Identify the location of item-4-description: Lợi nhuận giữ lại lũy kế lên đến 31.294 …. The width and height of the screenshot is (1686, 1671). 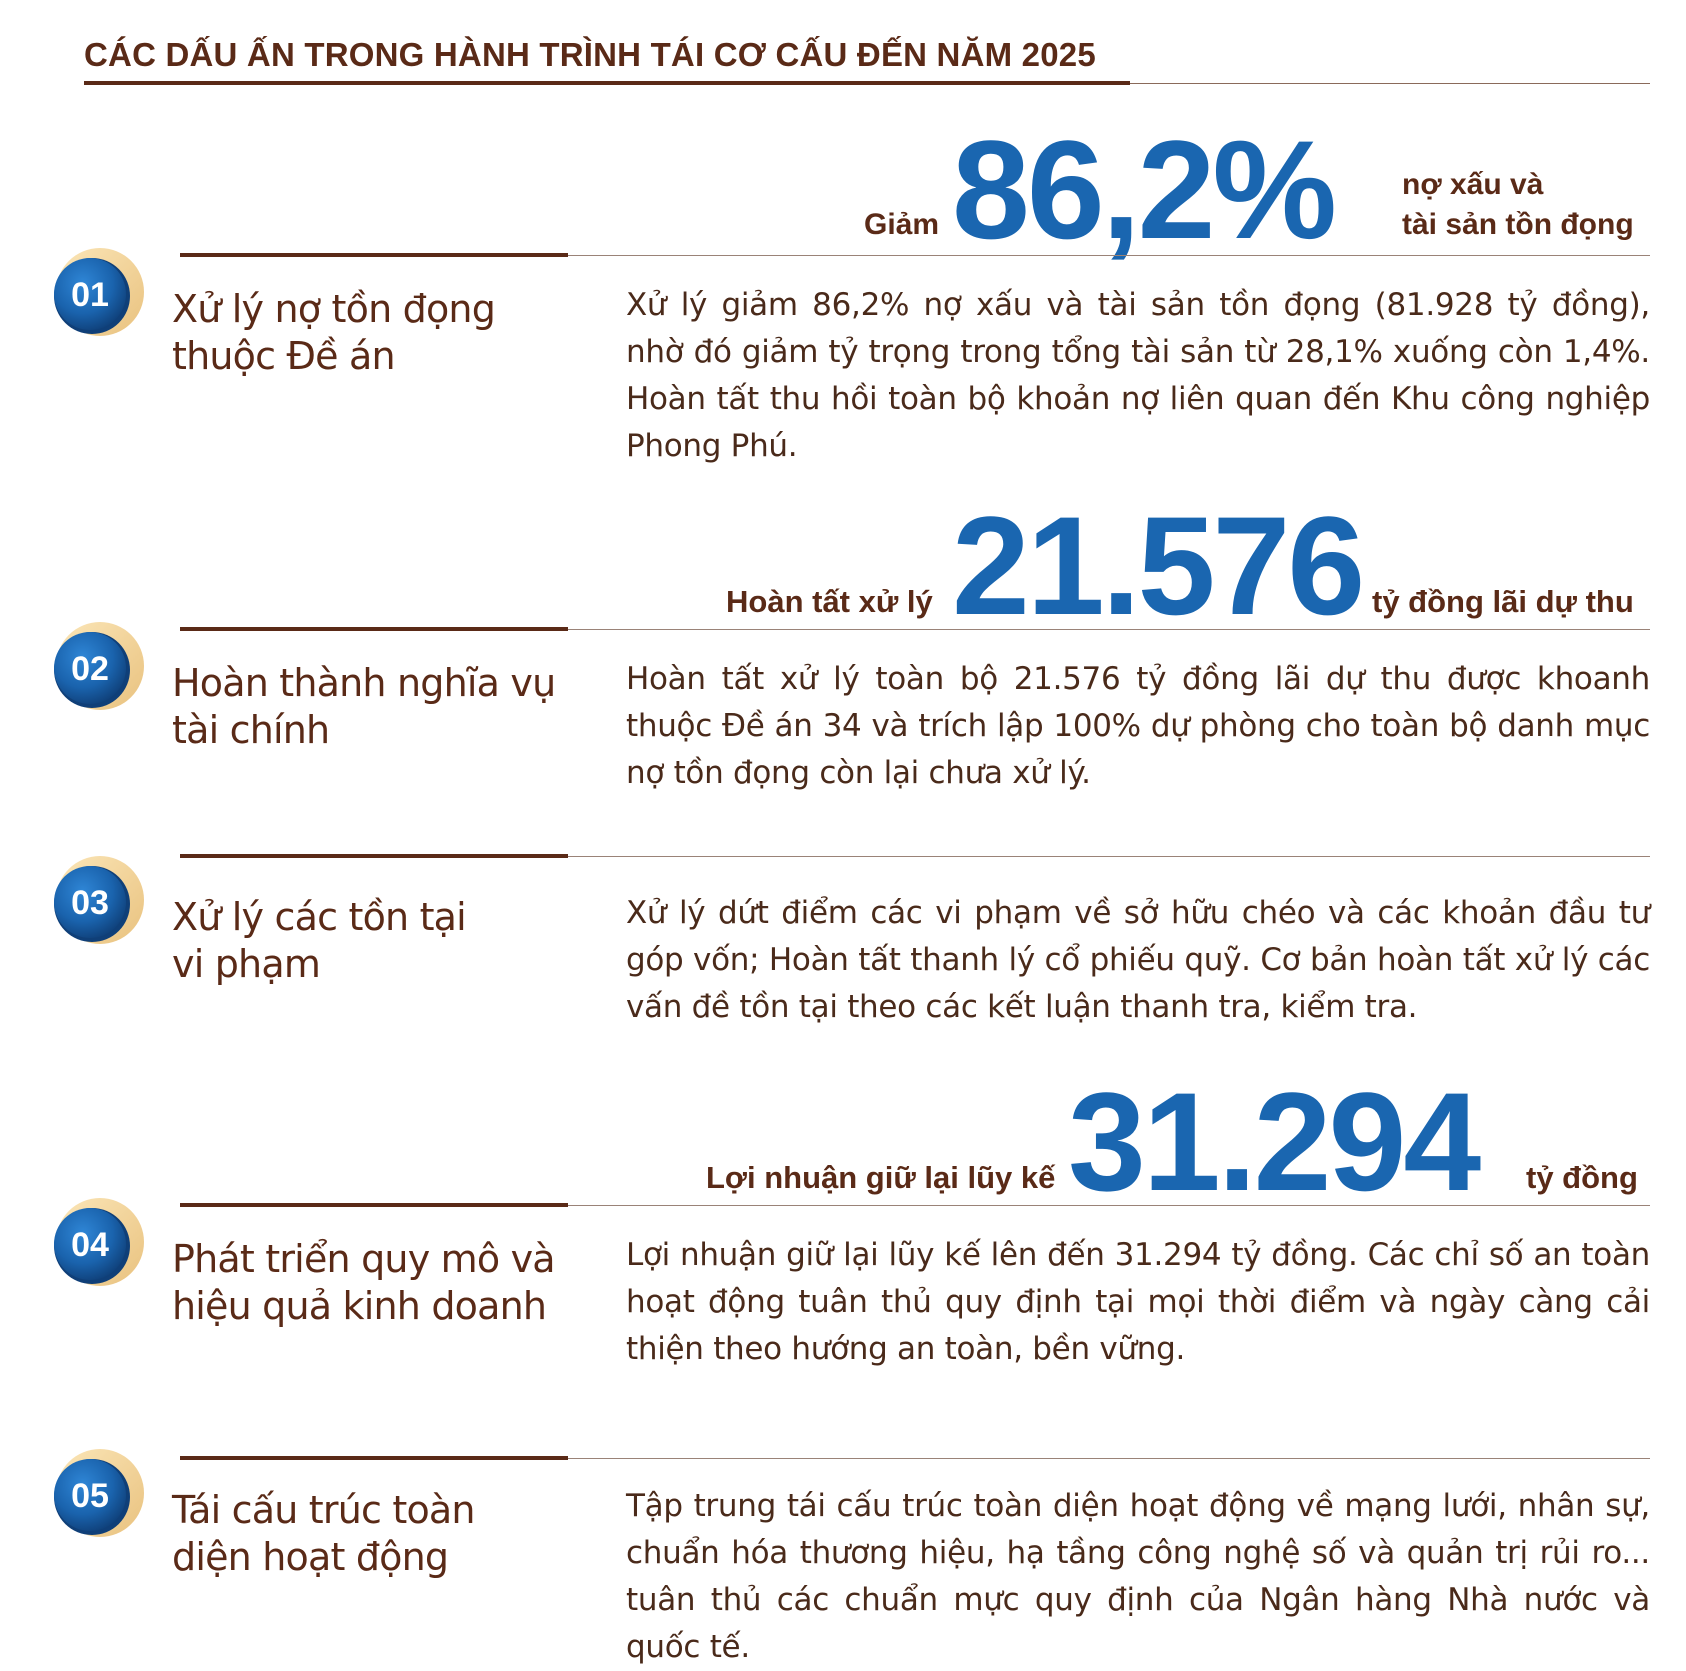
(1138, 1302).